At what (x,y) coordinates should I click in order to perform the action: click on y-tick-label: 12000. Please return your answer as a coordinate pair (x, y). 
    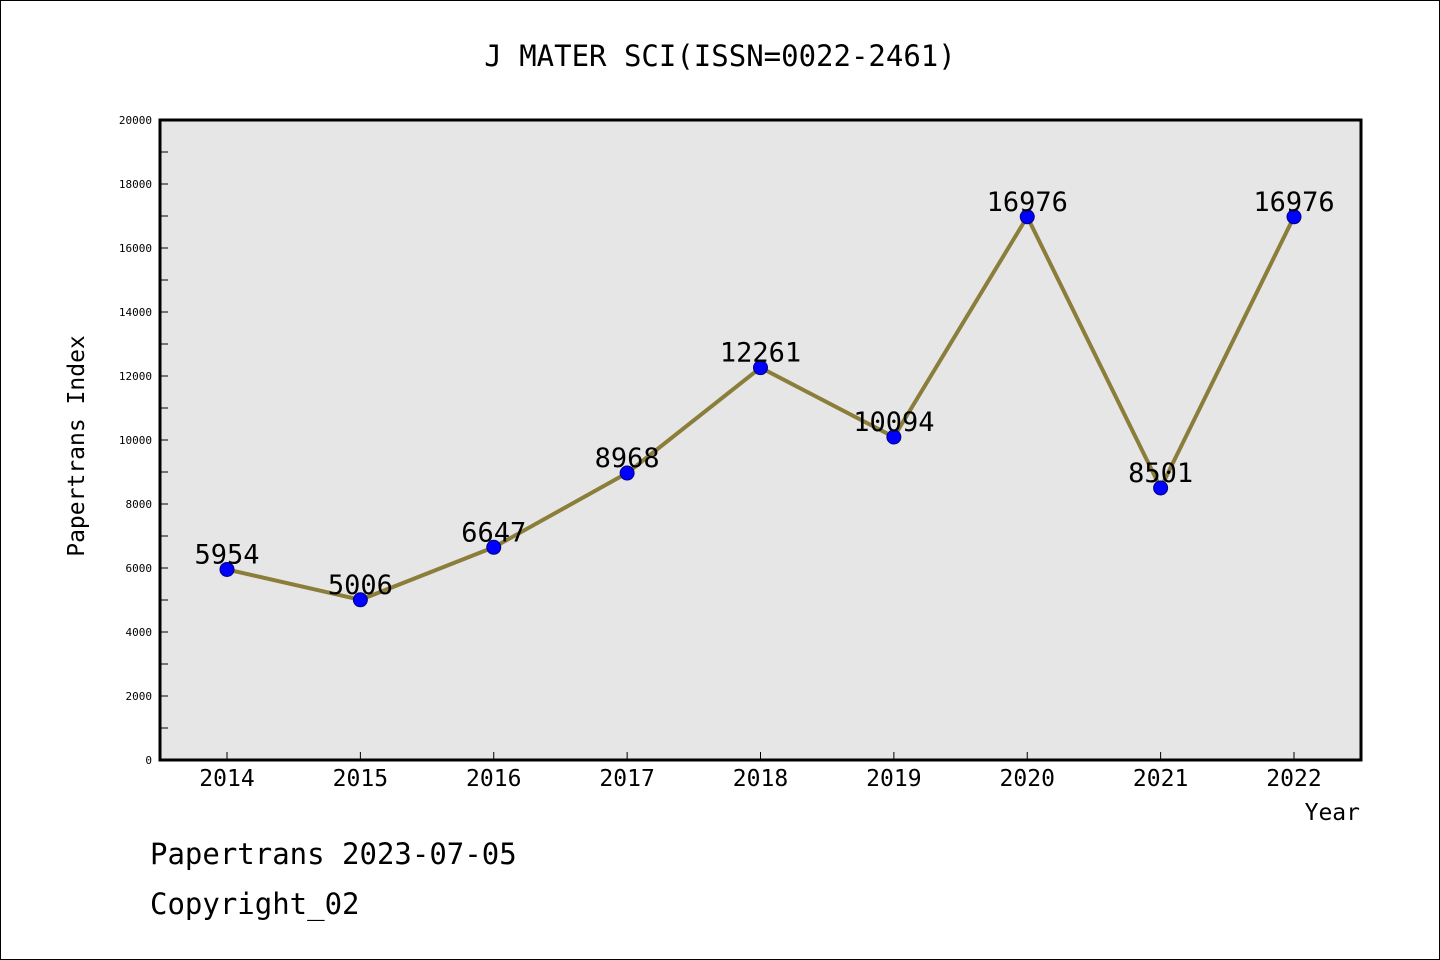
    Looking at the image, I should click on (135, 376).